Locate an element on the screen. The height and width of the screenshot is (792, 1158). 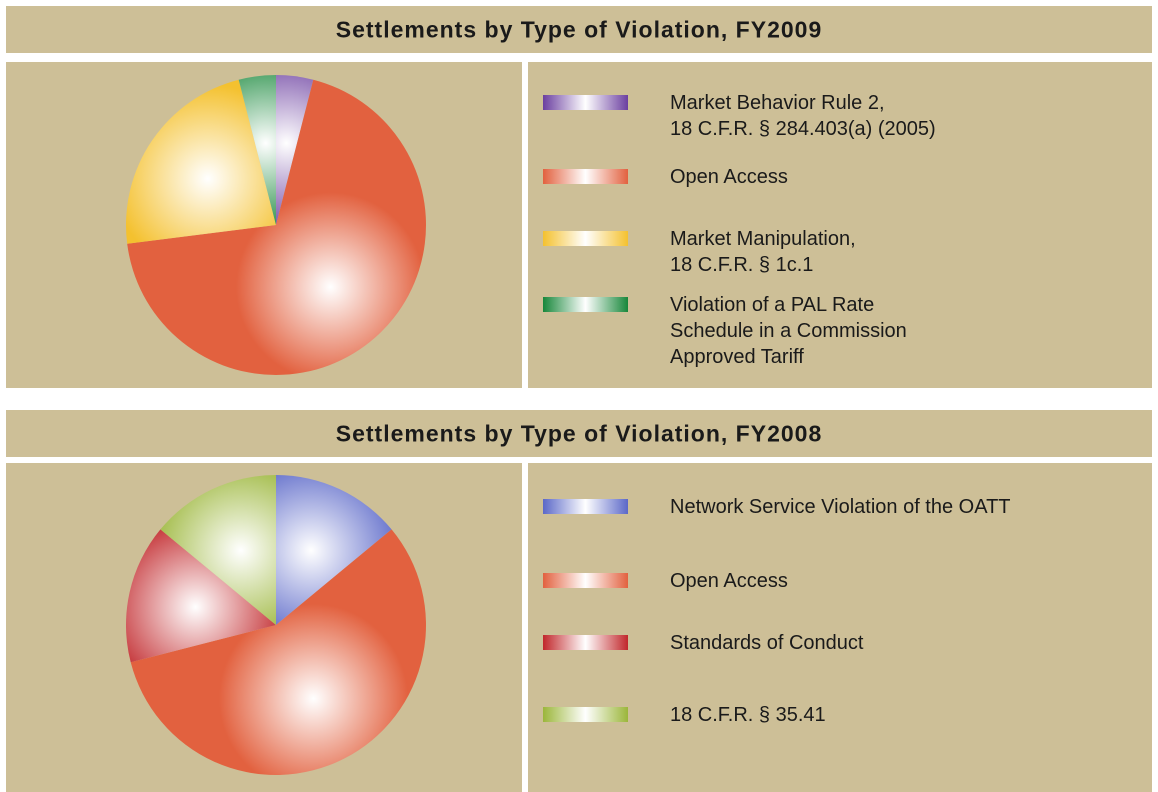
chart-title: Settlements by Type of Violation, FY2009 is located at coordinates (579, 30).